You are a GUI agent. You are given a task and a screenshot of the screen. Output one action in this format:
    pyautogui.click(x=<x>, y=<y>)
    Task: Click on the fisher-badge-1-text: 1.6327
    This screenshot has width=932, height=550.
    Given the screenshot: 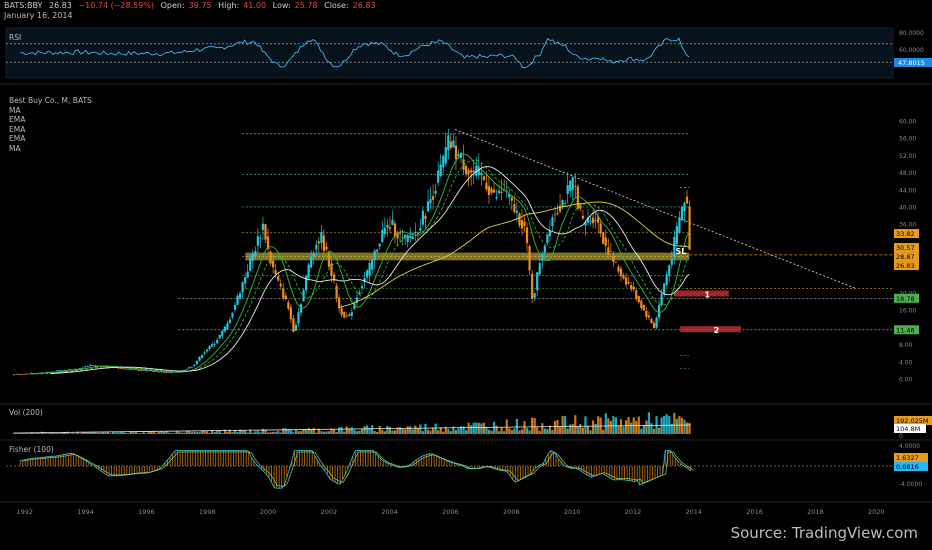 What is the action you would take?
    pyautogui.click(x=907, y=458)
    